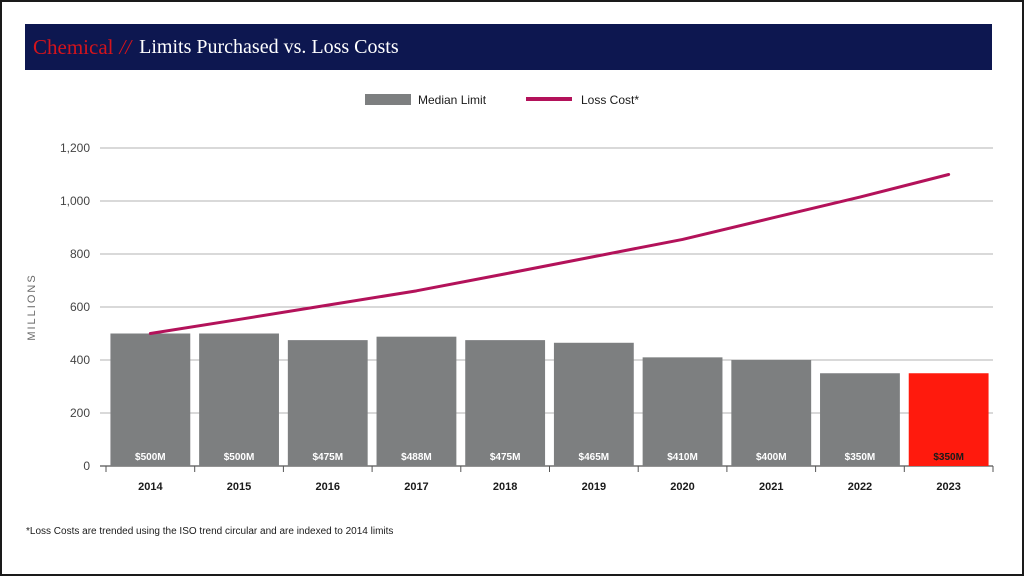  I want to click on y-tick-label: 800, so click(80, 254).